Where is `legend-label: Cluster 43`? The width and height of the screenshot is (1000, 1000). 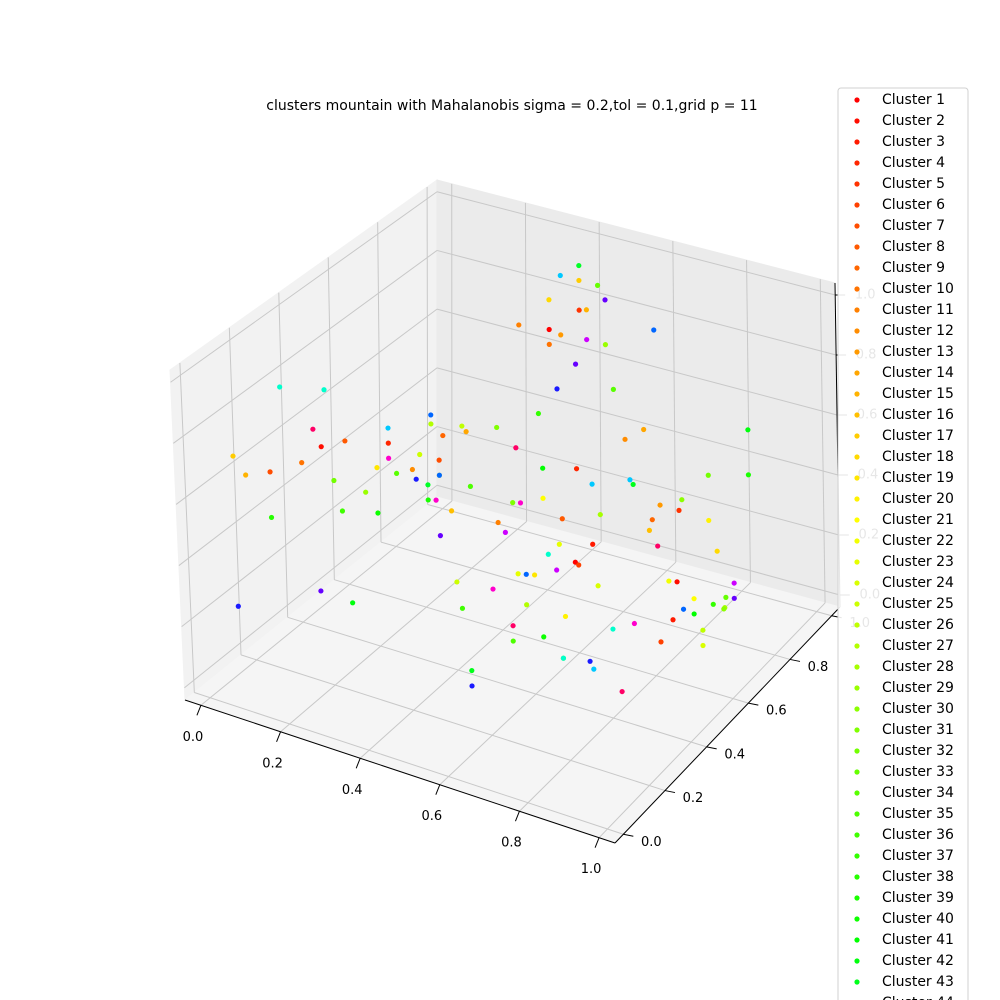 legend-label: Cluster 43 is located at coordinates (918, 982).